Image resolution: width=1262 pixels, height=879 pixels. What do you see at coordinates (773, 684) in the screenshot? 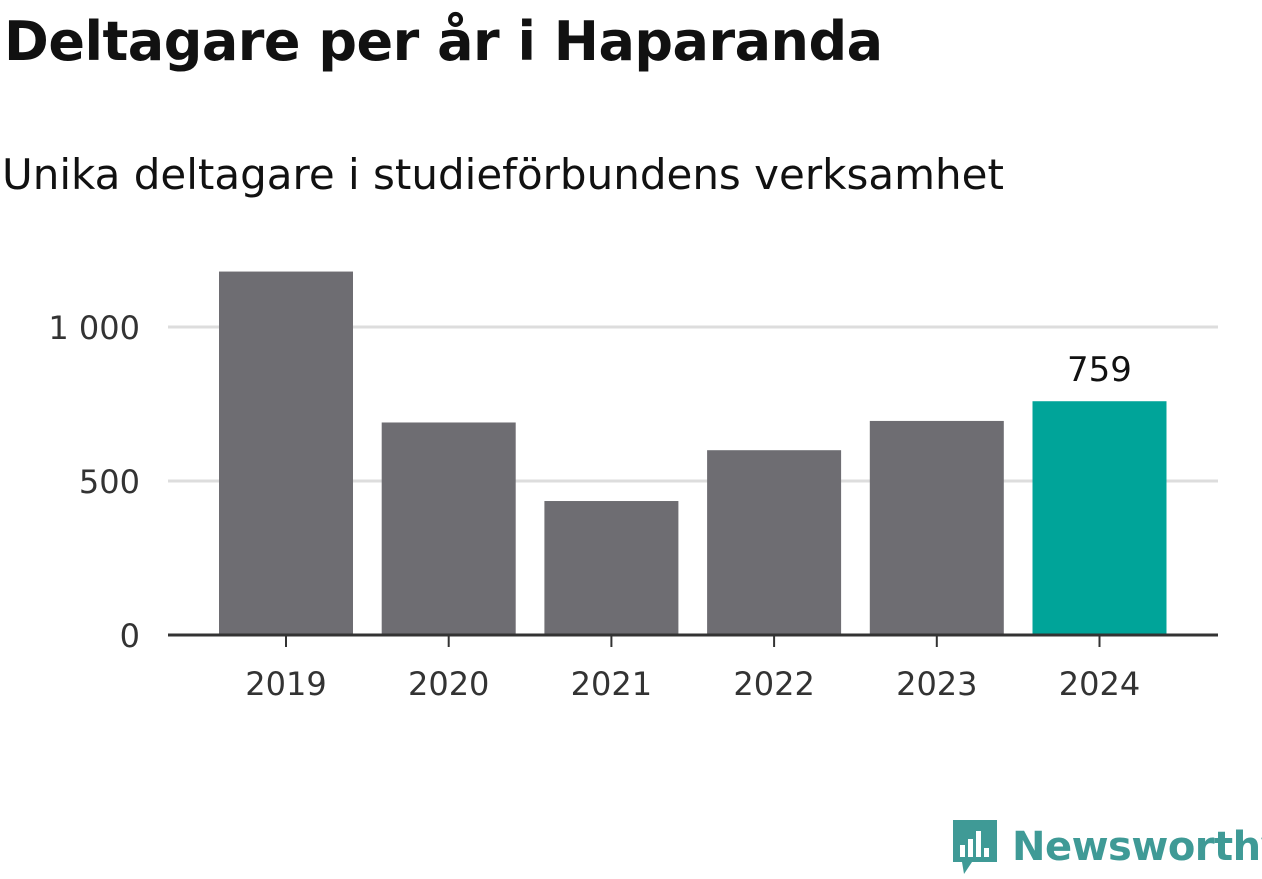
I see `x-tick-label: 2022` at bounding box center [773, 684].